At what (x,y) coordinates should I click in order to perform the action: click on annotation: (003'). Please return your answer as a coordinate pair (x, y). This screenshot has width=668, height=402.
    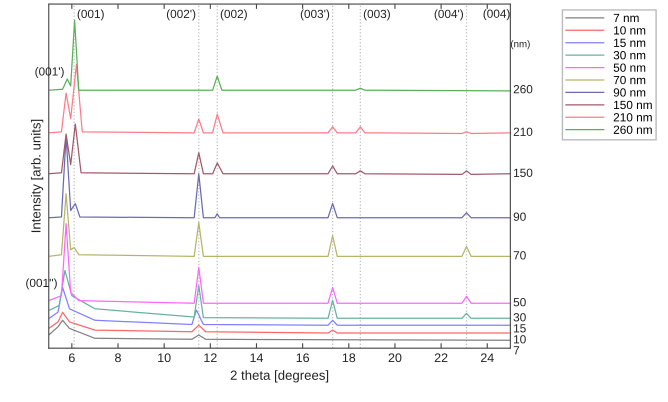
    Looking at the image, I should click on (315, 14).